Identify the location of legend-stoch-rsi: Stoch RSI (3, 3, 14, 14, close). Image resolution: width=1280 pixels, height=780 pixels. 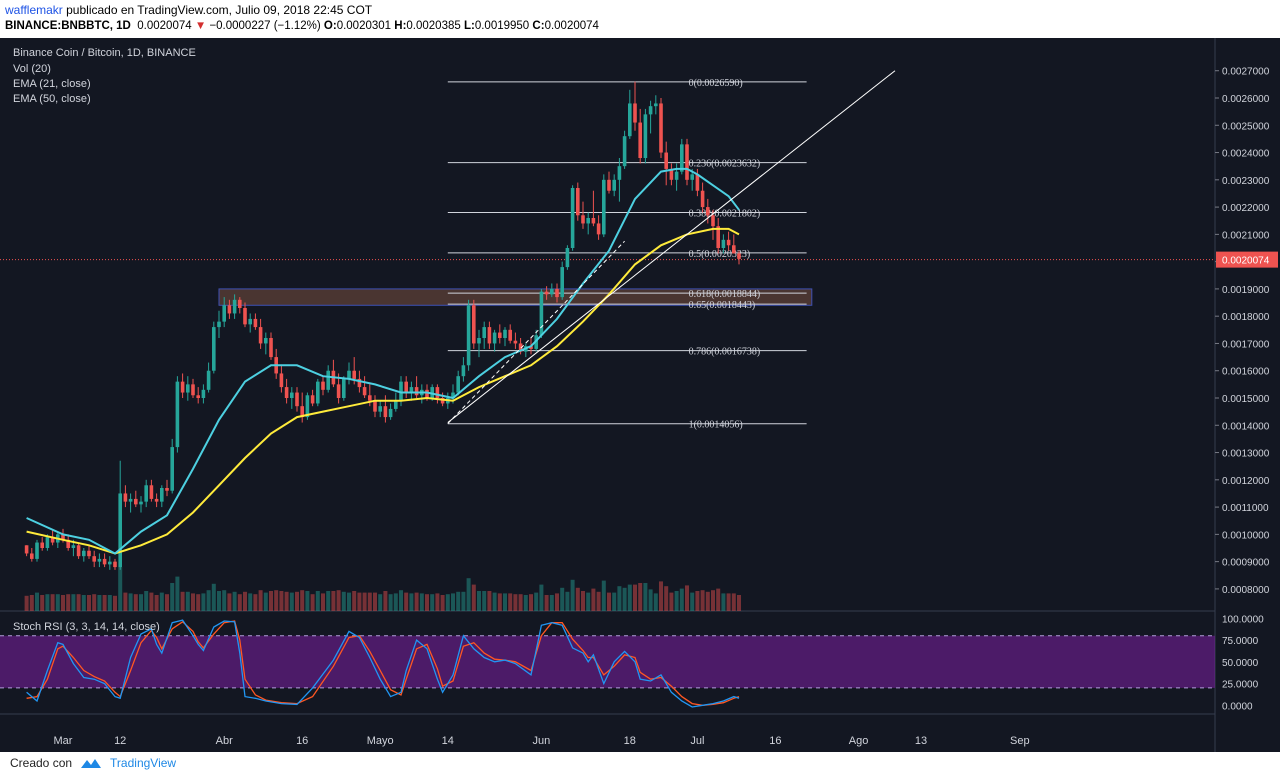
(86, 627).